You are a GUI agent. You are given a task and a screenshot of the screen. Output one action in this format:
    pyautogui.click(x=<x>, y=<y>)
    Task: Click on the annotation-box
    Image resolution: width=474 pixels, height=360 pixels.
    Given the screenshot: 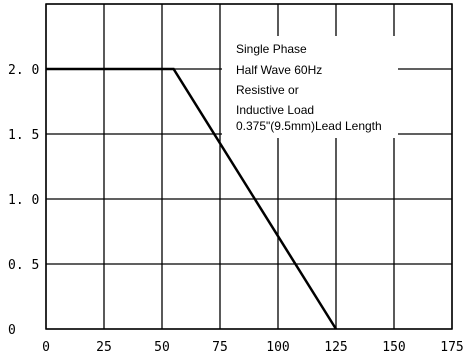 What is the action you would take?
    pyautogui.click(x=310, y=87)
    